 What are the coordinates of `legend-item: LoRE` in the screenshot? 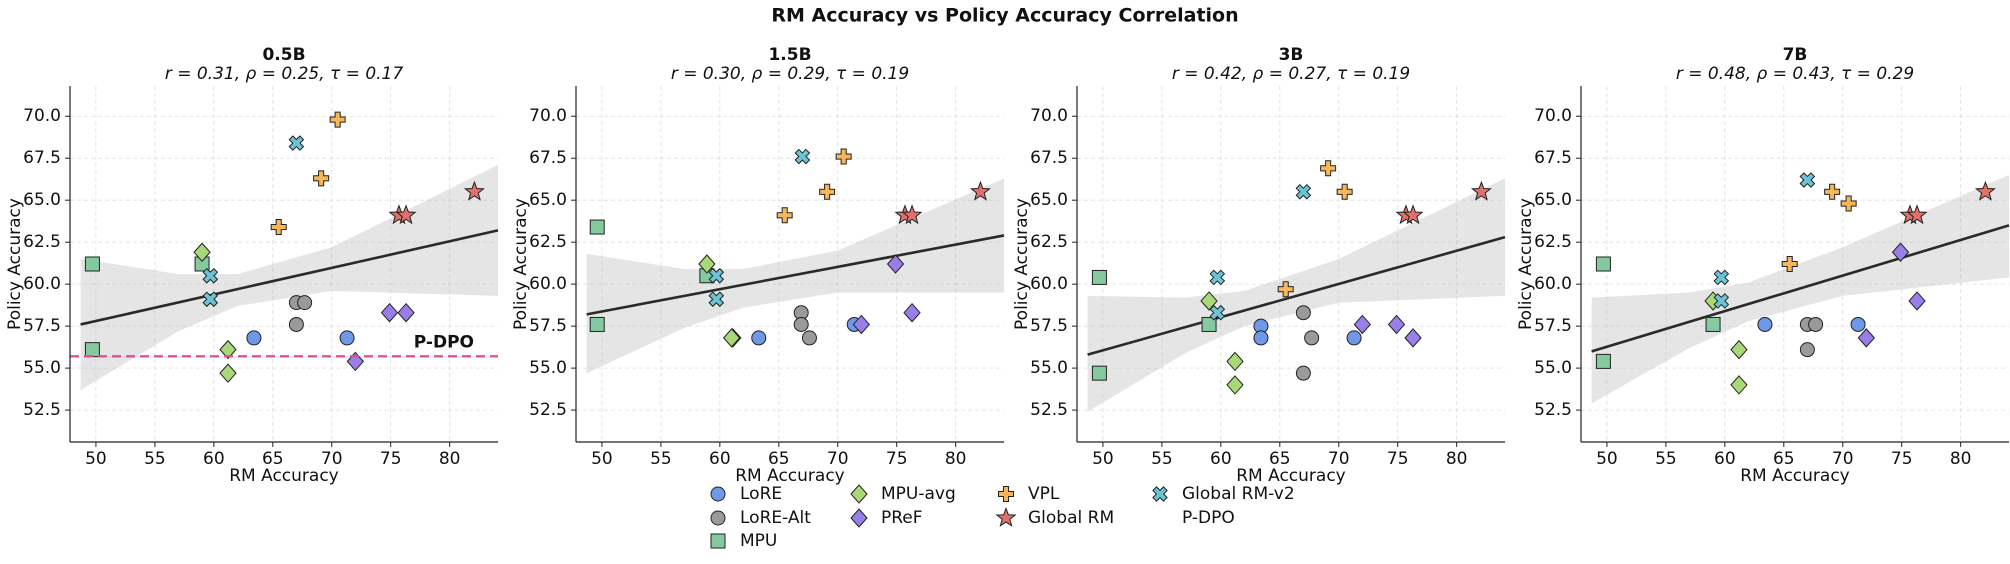 It's located at (761, 494).